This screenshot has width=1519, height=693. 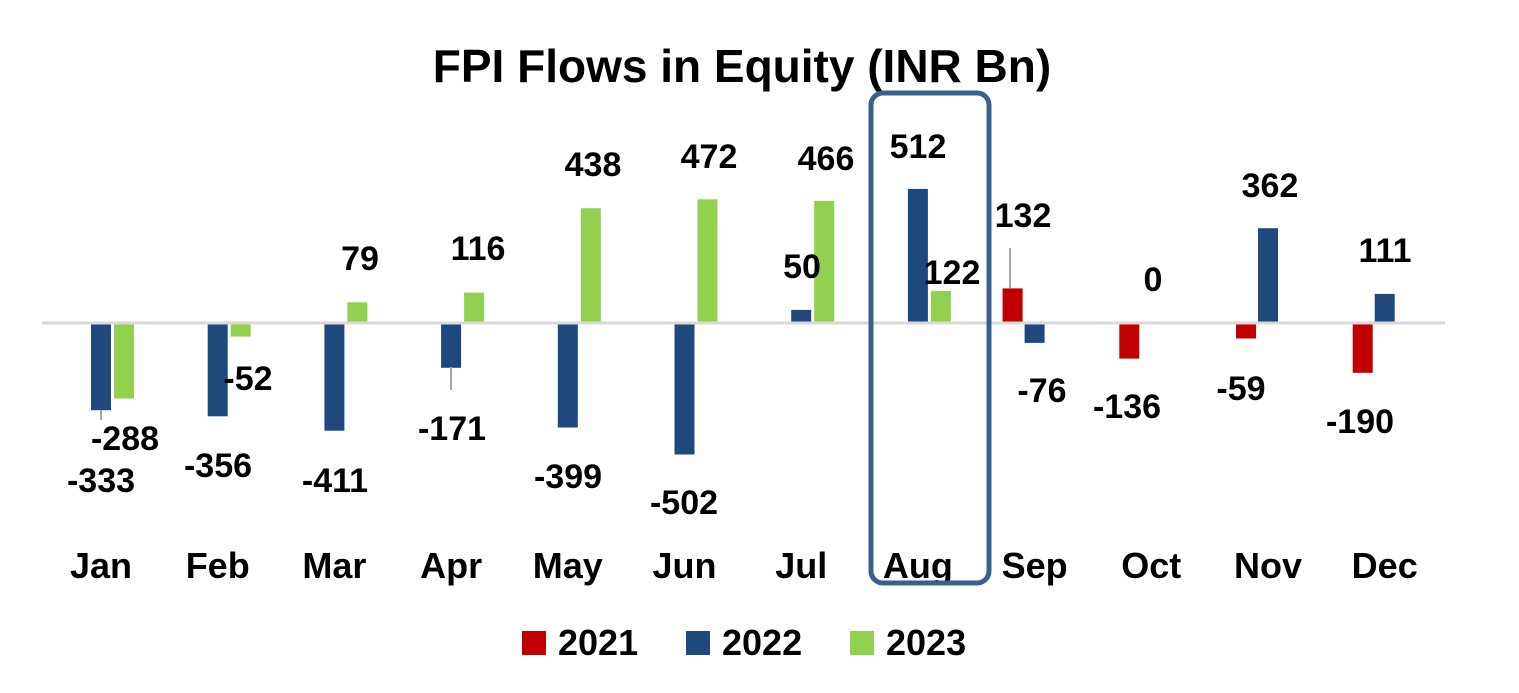 What do you see at coordinates (952, 273) in the screenshot?
I see `data-label-2023-aug: 122` at bounding box center [952, 273].